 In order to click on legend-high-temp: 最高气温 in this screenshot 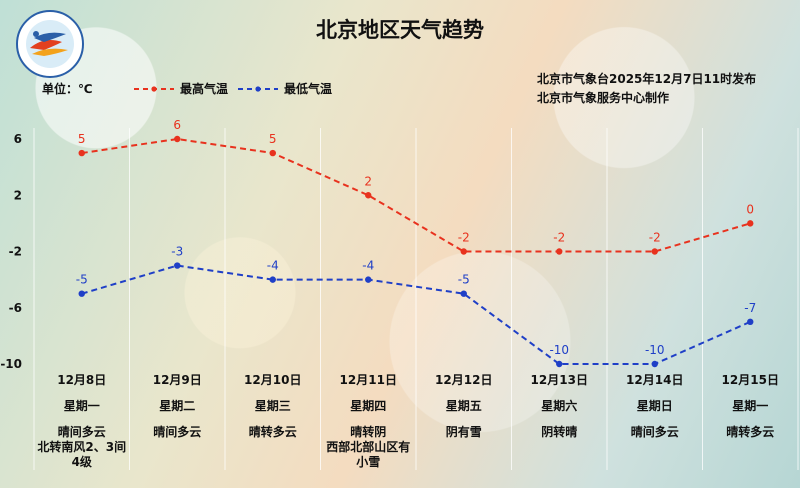, I will do `click(180, 88)`.